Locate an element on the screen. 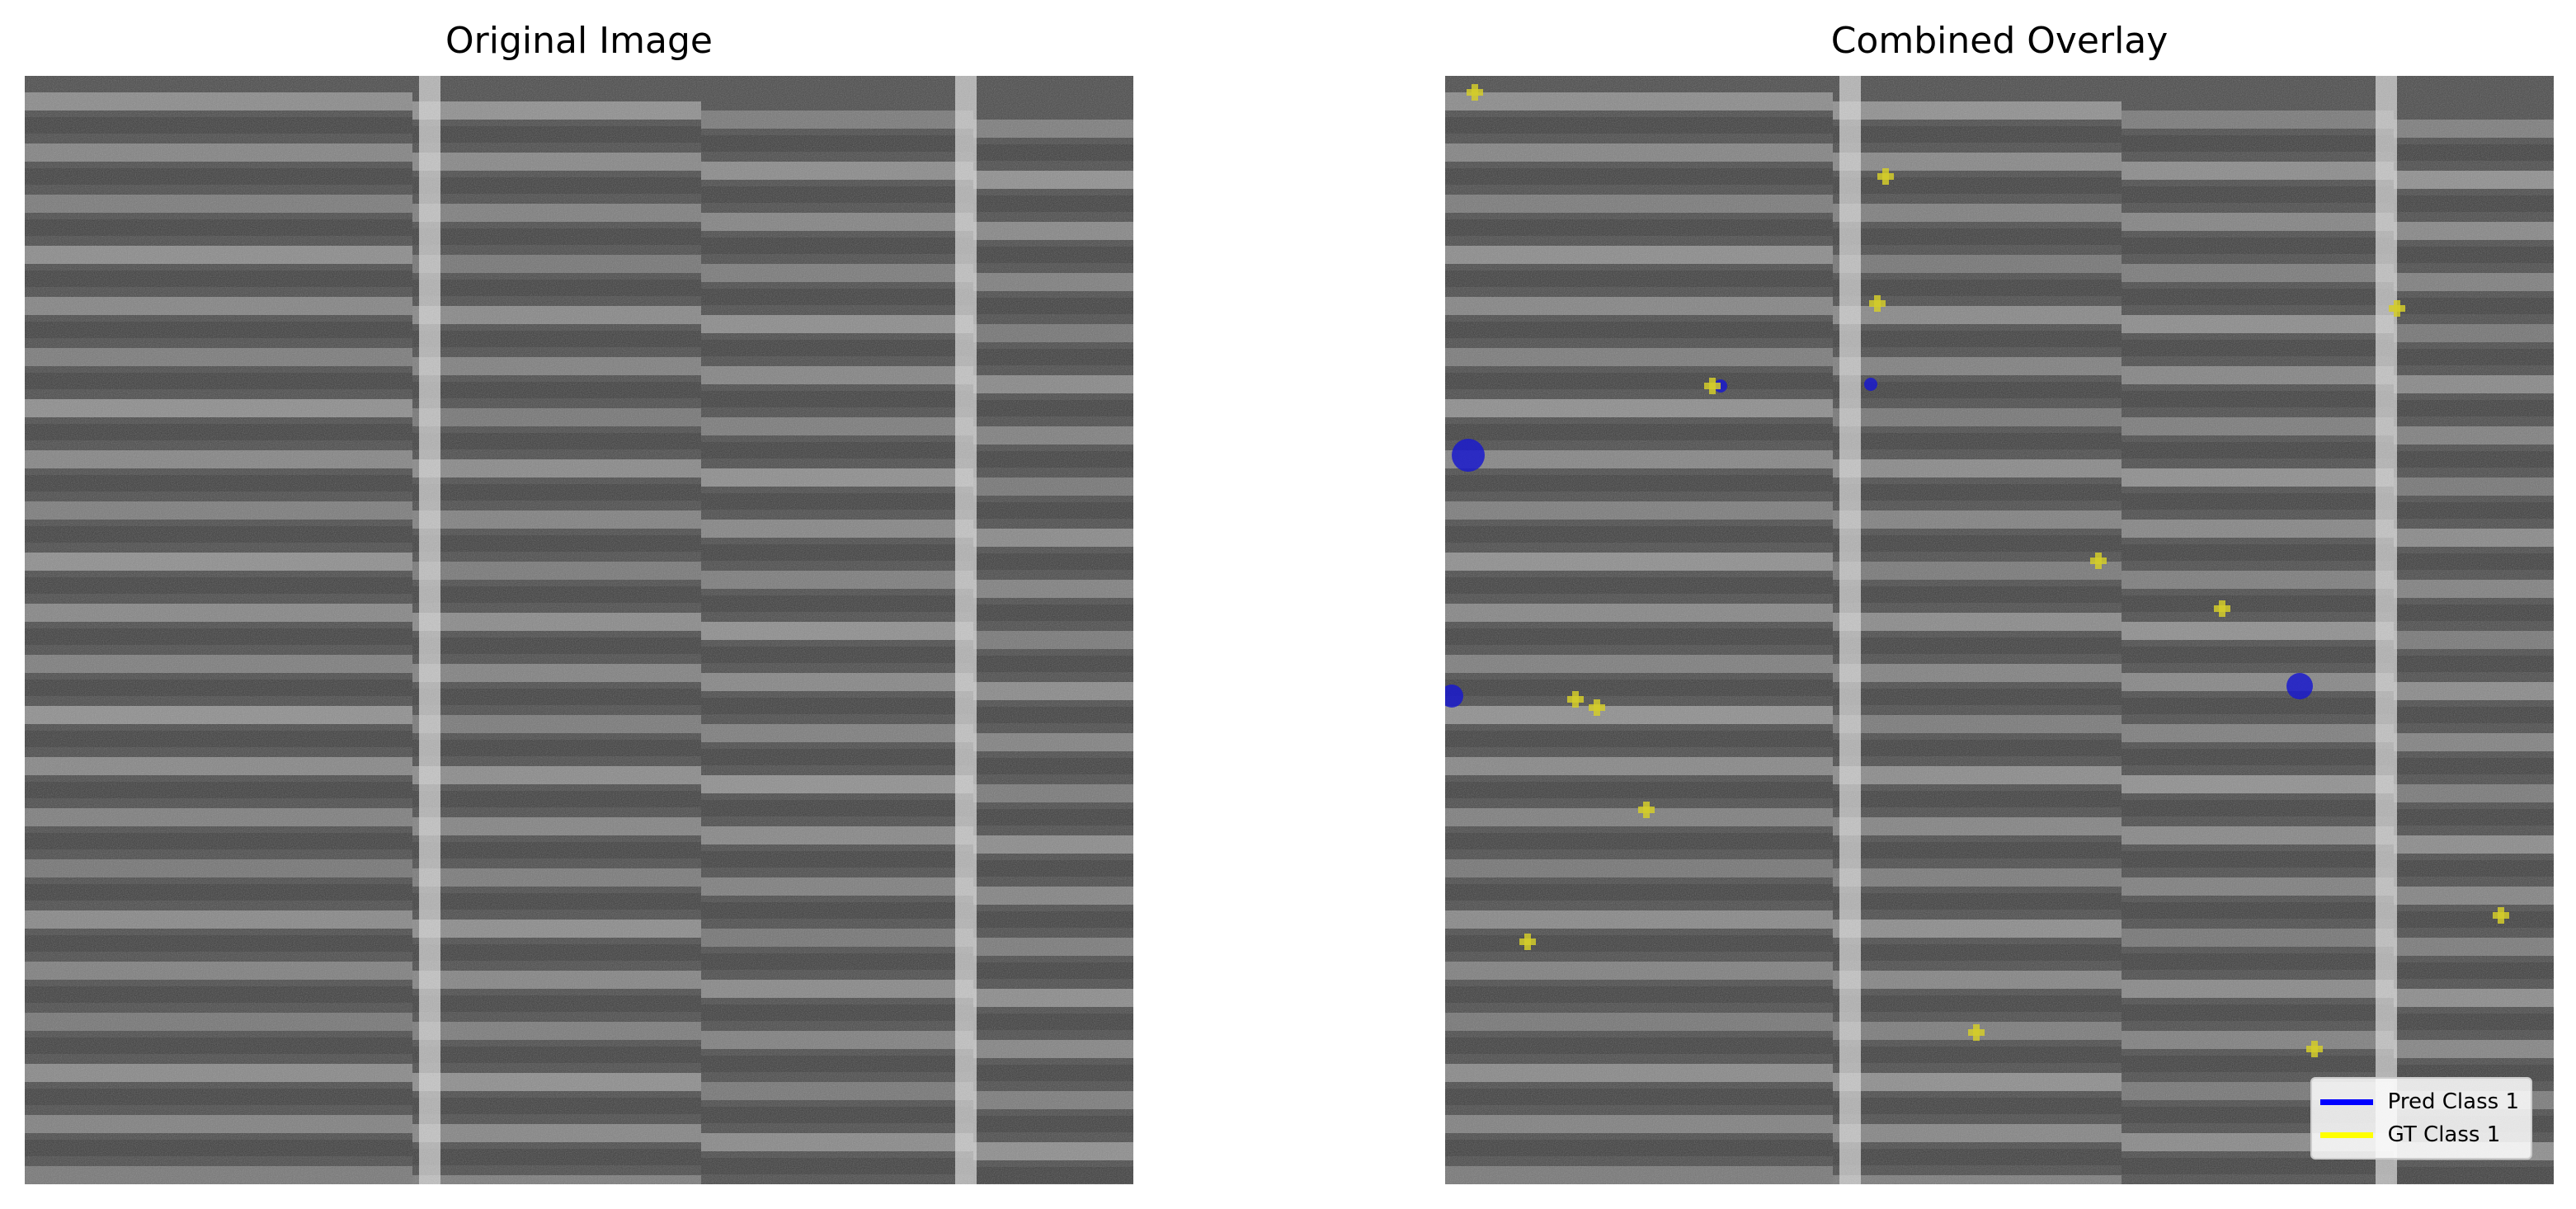 The width and height of the screenshot is (2576, 1209). legend: Pred Class 1 GT Class 1 is located at coordinates (2421, 1118).